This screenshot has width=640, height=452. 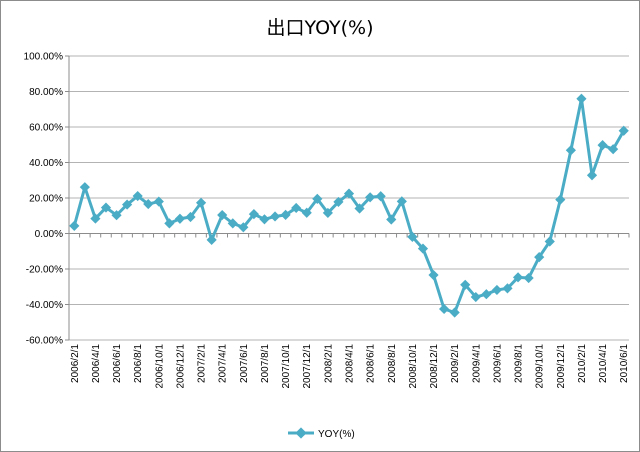 What do you see at coordinates (519, 363) in the screenshot?
I see `x-tick-label: 2009/8/1` at bounding box center [519, 363].